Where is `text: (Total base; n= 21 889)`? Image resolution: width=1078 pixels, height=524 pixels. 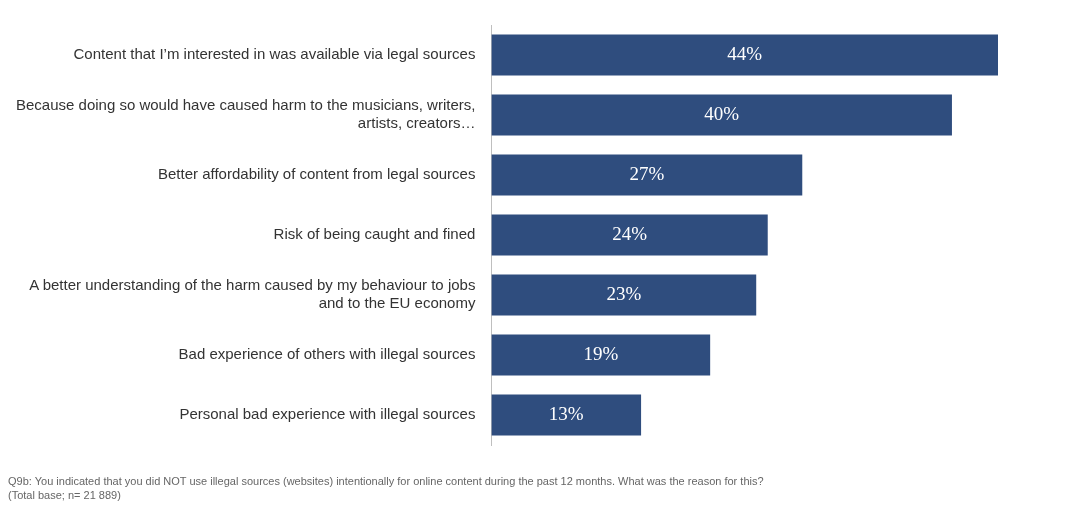
text: (Total base; n= 21 889) is located at coordinates (65, 495).